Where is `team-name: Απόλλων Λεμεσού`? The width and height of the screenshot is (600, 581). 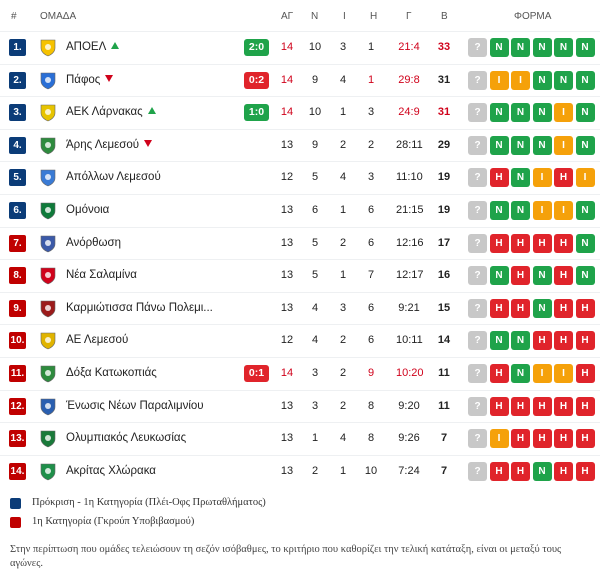
team-name: Απόλλων Λεμεσού is located at coordinates (113, 177).